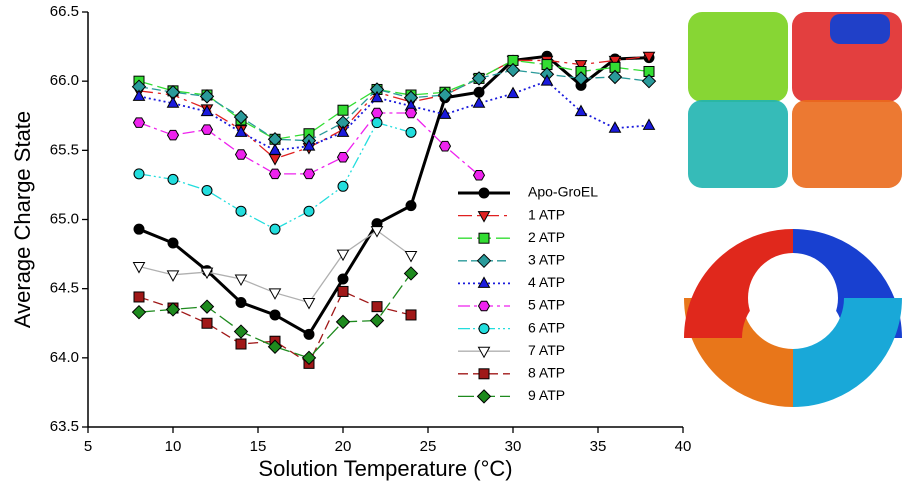 This screenshot has height=499, width=910. What do you see at coordinates (64, 11) in the screenshot?
I see `y-tick-label: 66.5` at bounding box center [64, 11].